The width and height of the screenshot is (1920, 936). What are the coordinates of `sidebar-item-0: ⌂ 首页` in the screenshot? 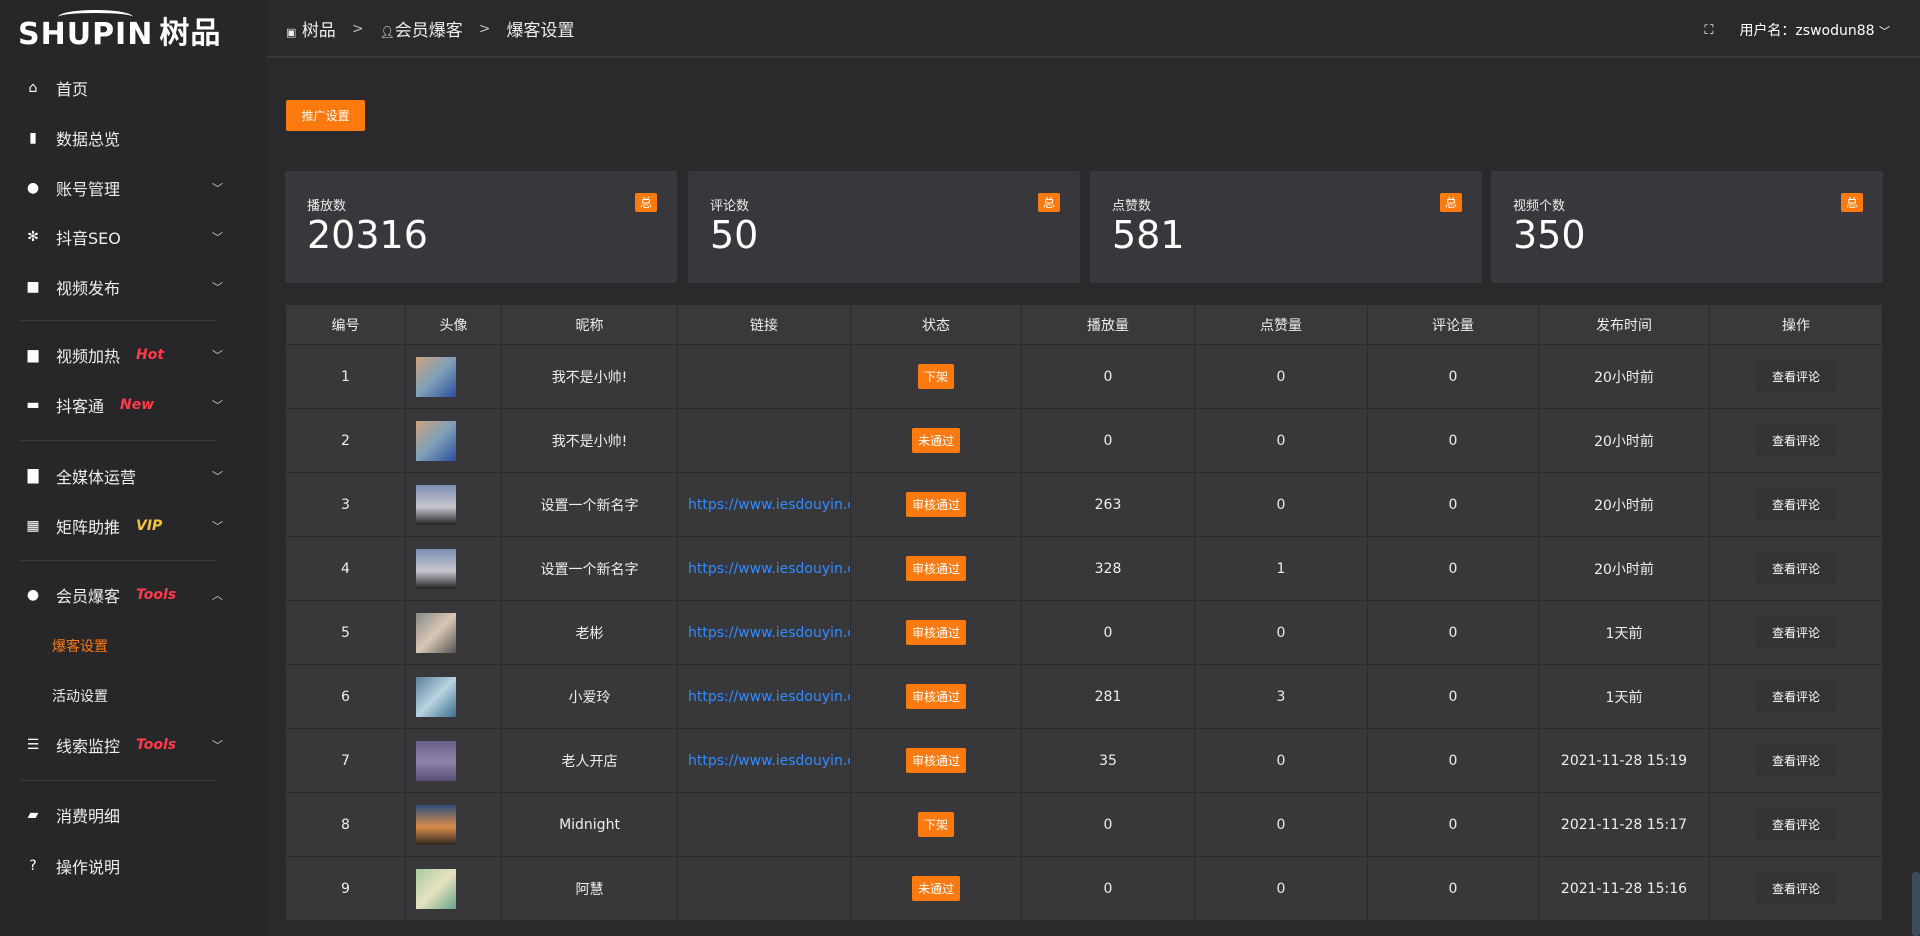 It's located at (133, 88).